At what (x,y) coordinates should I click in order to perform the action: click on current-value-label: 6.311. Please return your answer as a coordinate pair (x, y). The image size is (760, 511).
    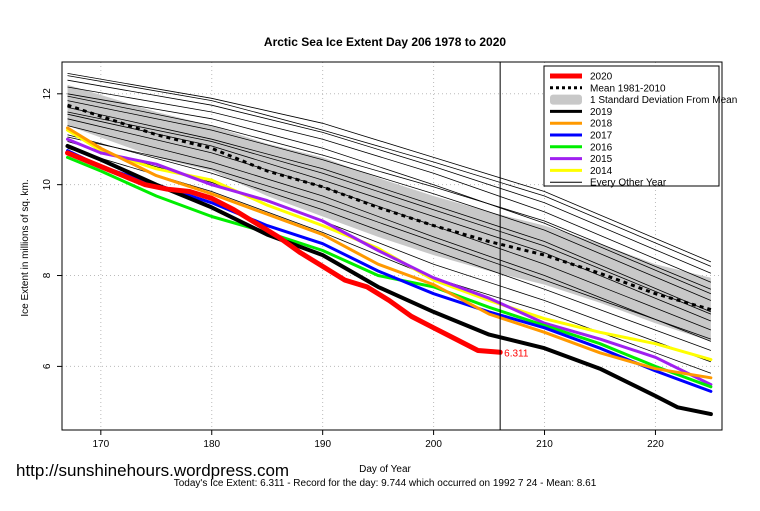
    Looking at the image, I should click on (516, 353).